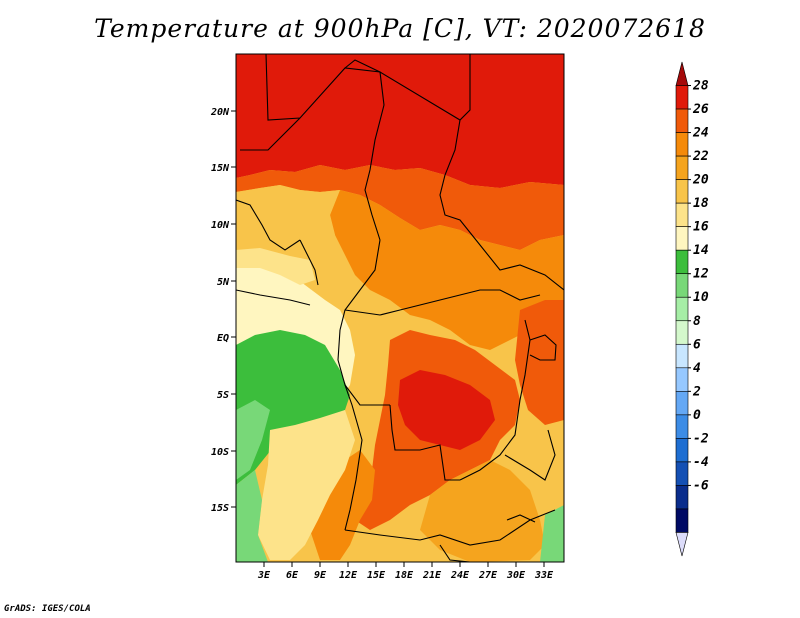 This screenshot has height=618, width=800. Describe the element at coordinates (697, 415) in the screenshot. I see `colorbar-label: 0` at that location.